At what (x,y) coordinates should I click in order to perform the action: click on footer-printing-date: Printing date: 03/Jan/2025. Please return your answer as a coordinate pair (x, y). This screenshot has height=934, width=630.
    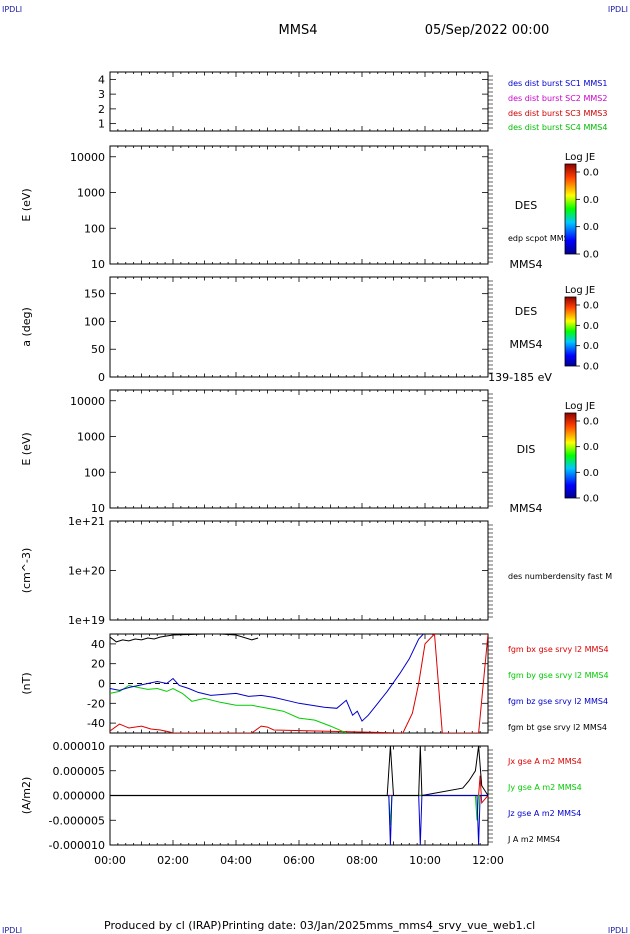
    Looking at the image, I should click on (294, 925).